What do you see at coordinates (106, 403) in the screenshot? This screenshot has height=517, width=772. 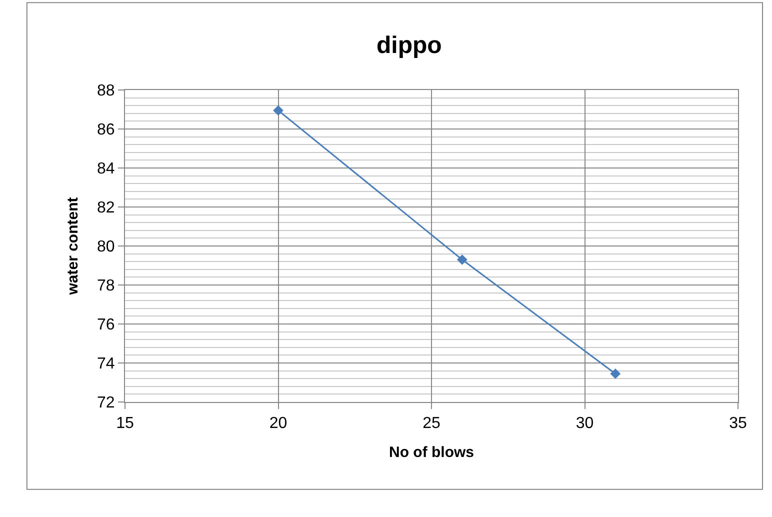 I see `y-tick-label: 72` at bounding box center [106, 403].